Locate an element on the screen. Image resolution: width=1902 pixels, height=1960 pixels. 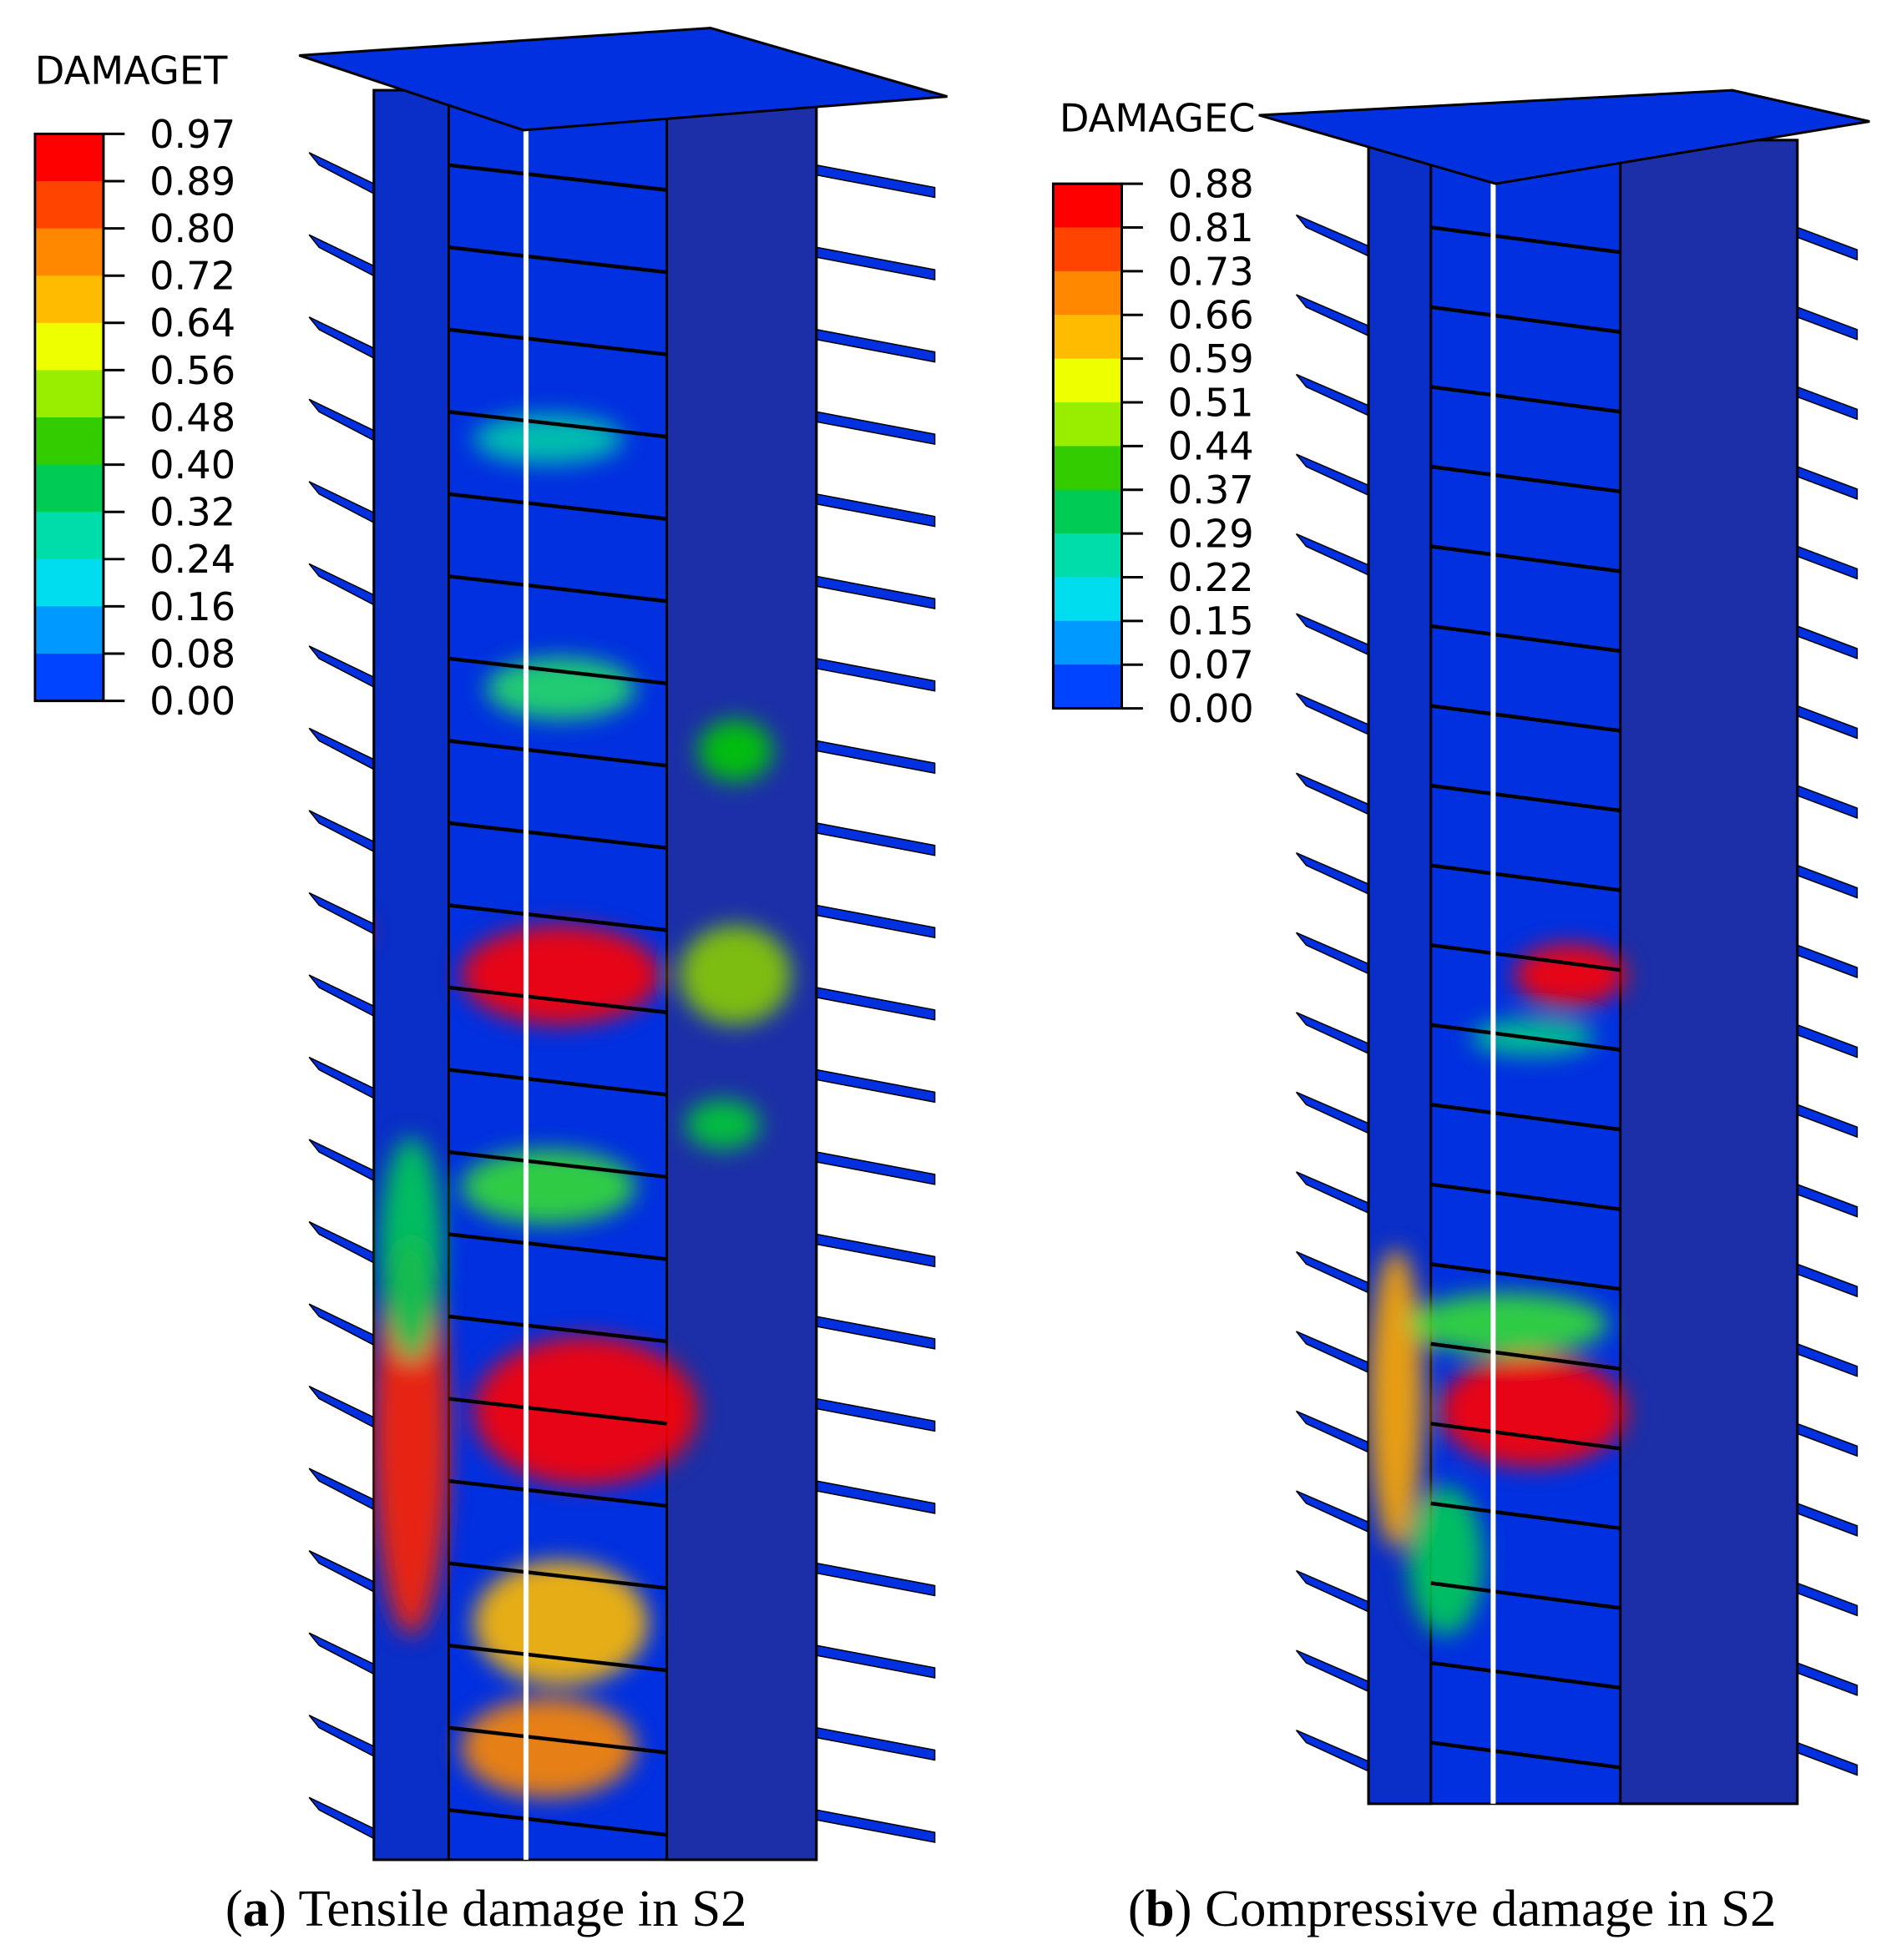
roof-slab is located at coordinates (1564, 136).